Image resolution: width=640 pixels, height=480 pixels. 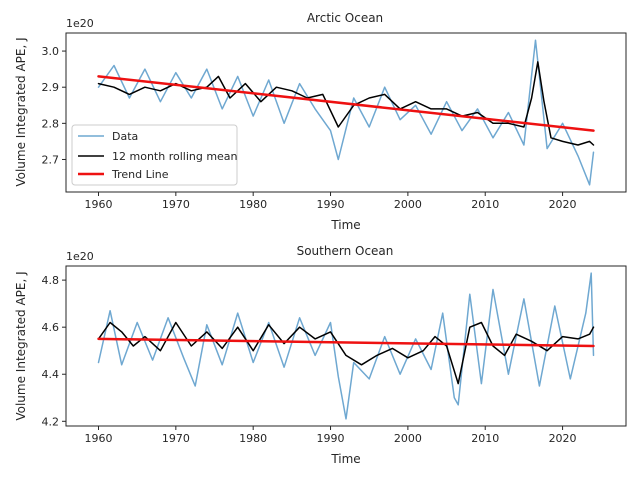 I want to click on legend-label-data: Data, so click(x=125, y=136).